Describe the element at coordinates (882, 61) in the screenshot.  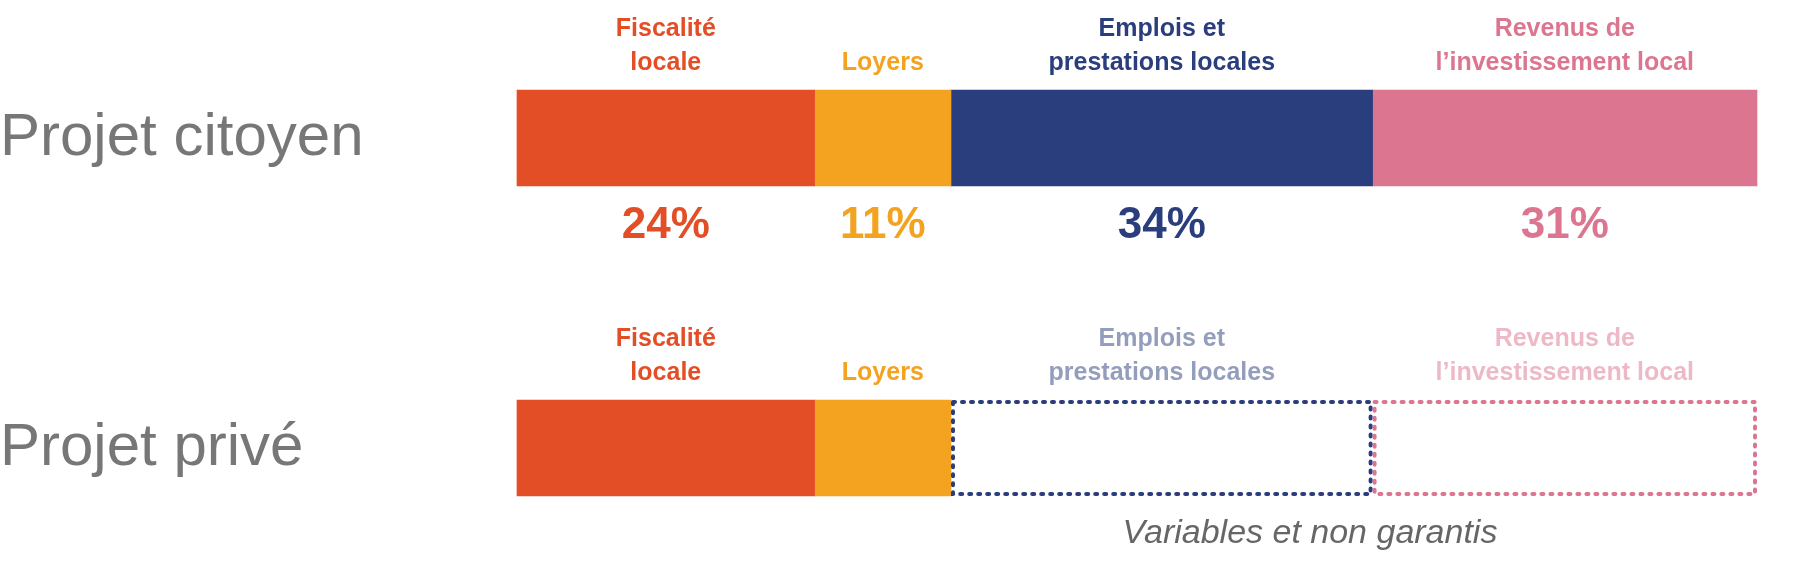
I see `series-label: Loyers` at that location.